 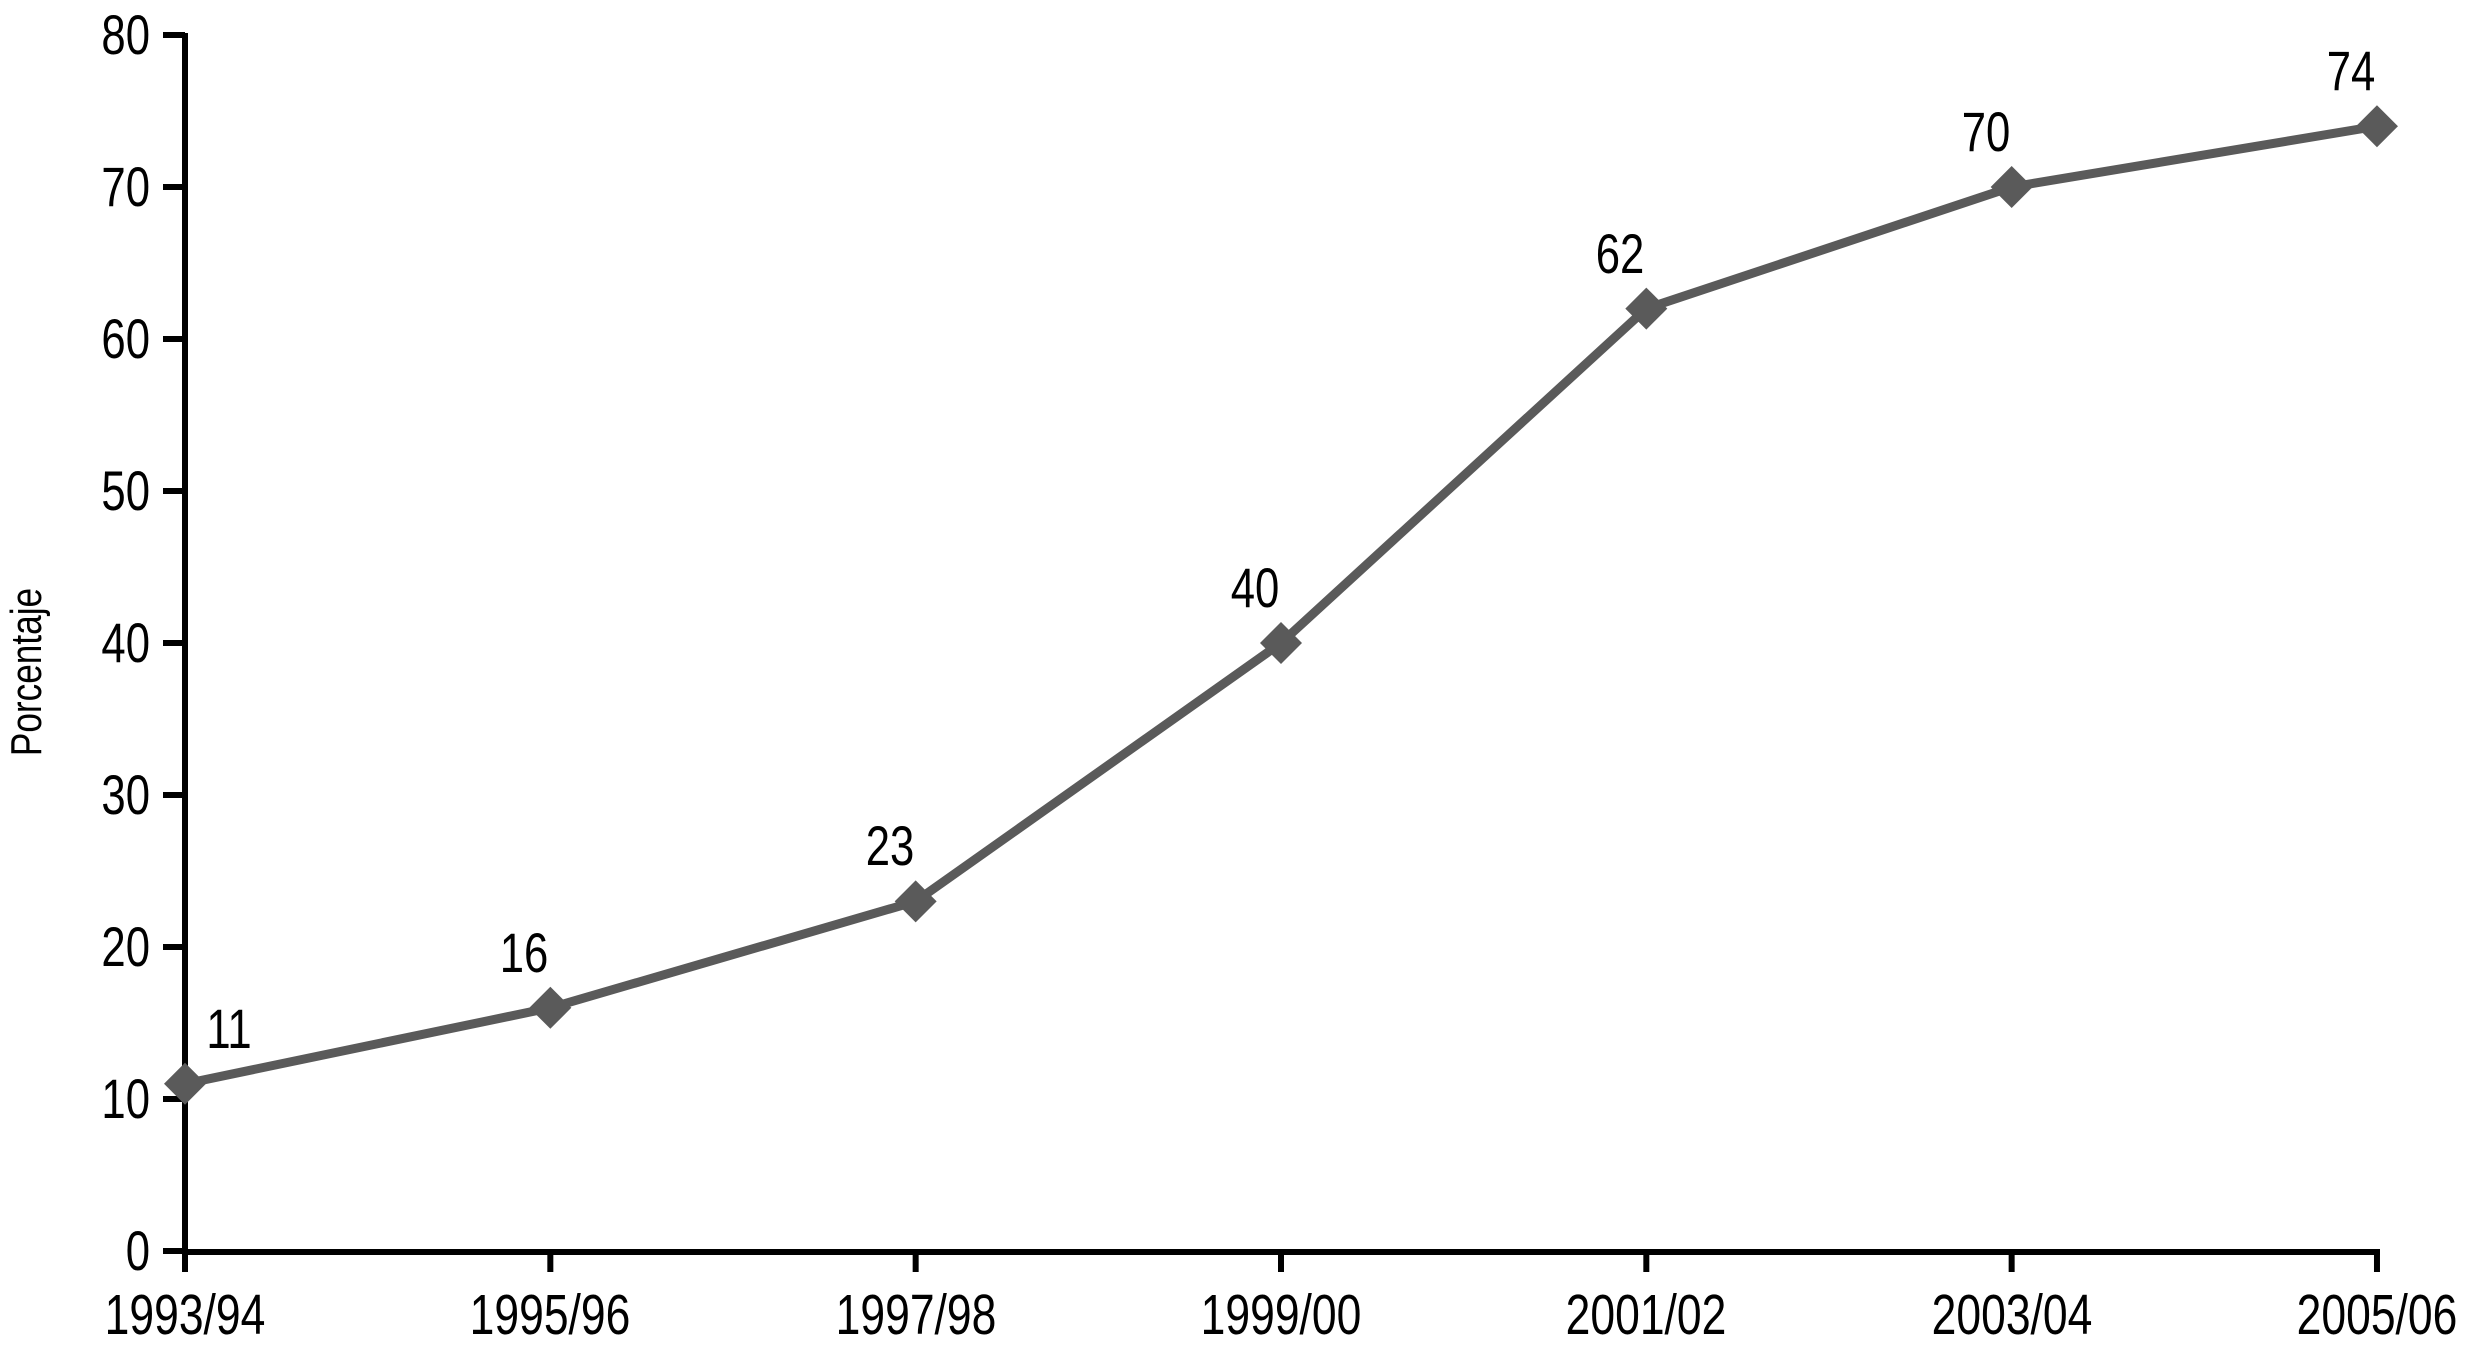 What do you see at coordinates (2351, 71) in the screenshot?
I see `data-point-label: 74` at bounding box center [2351, 71].